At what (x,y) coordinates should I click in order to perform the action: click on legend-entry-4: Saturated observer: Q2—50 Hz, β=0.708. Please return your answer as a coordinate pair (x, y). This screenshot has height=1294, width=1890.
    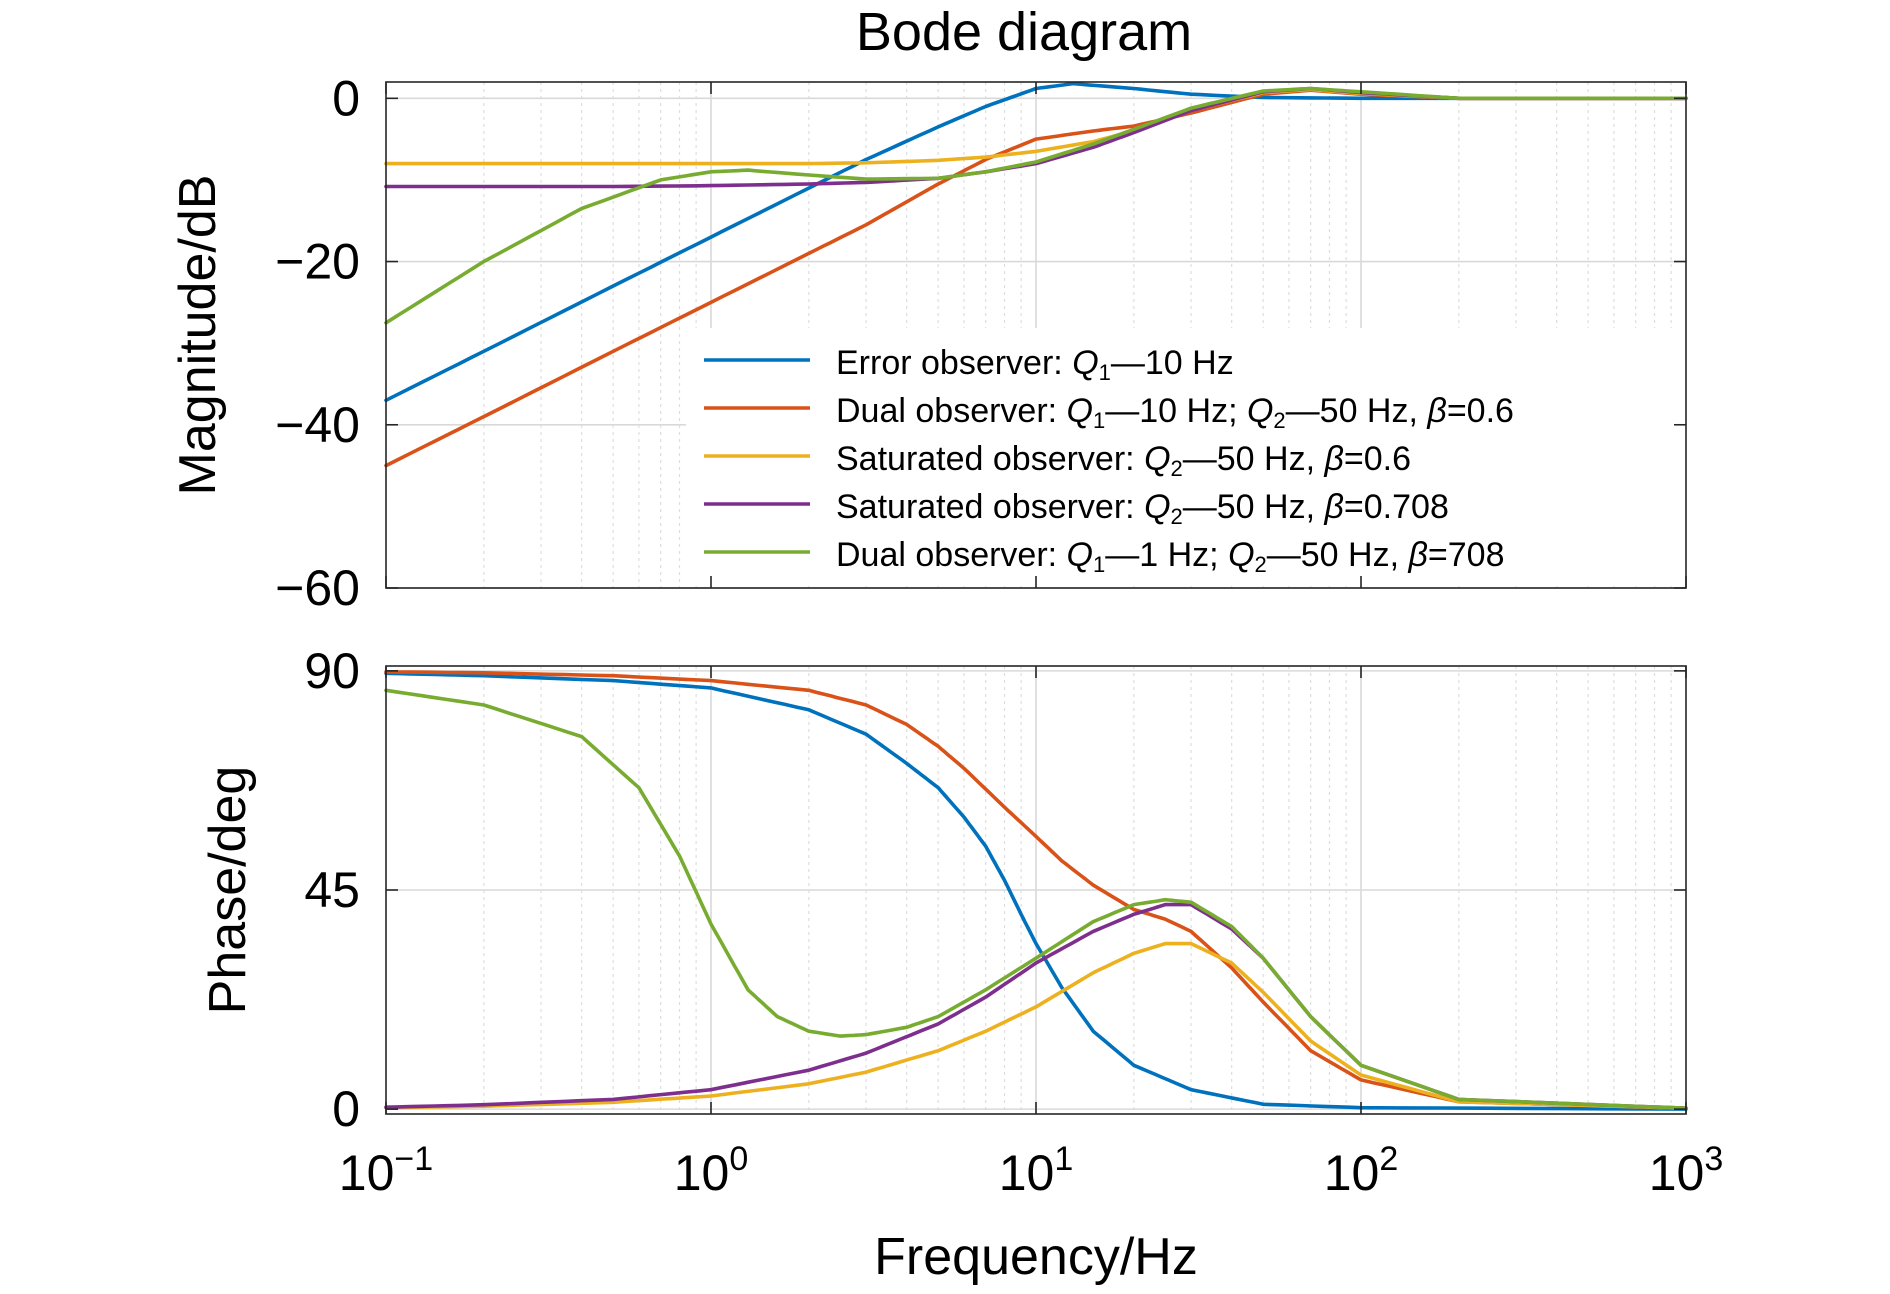
    Looking at the image, I should click on (1142, 508).